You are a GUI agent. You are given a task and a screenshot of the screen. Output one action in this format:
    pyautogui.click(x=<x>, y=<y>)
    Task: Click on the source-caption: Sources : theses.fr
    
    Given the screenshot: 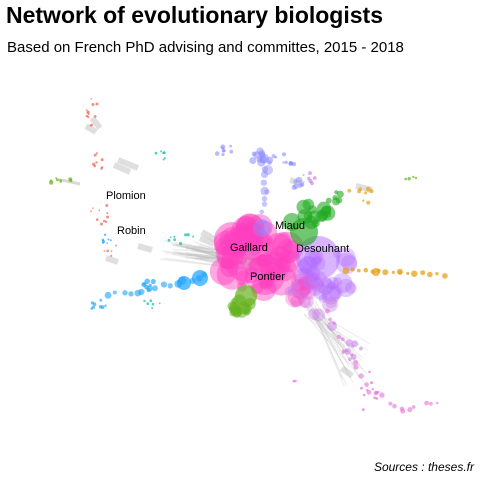 What is the action you would take?
    pyautogui.click(x=423, y=467)
    